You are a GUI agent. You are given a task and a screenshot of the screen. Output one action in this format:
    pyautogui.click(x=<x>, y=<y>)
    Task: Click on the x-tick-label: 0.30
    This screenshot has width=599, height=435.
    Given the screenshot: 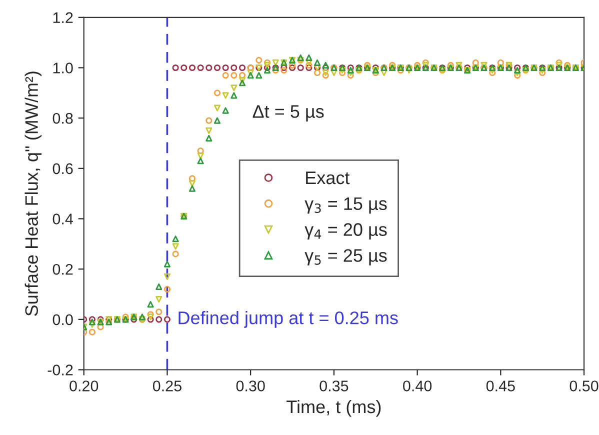 What is the action you would take?
    pyautogui.click(x=250, y=386)
    